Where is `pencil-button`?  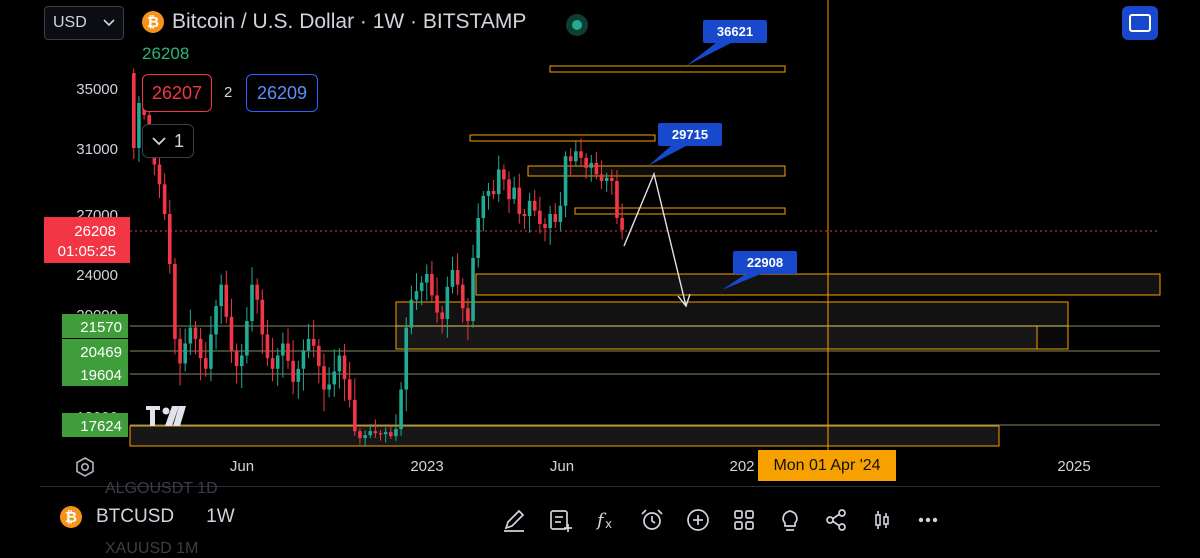 pencil-button is located at coordinates (514, 520).